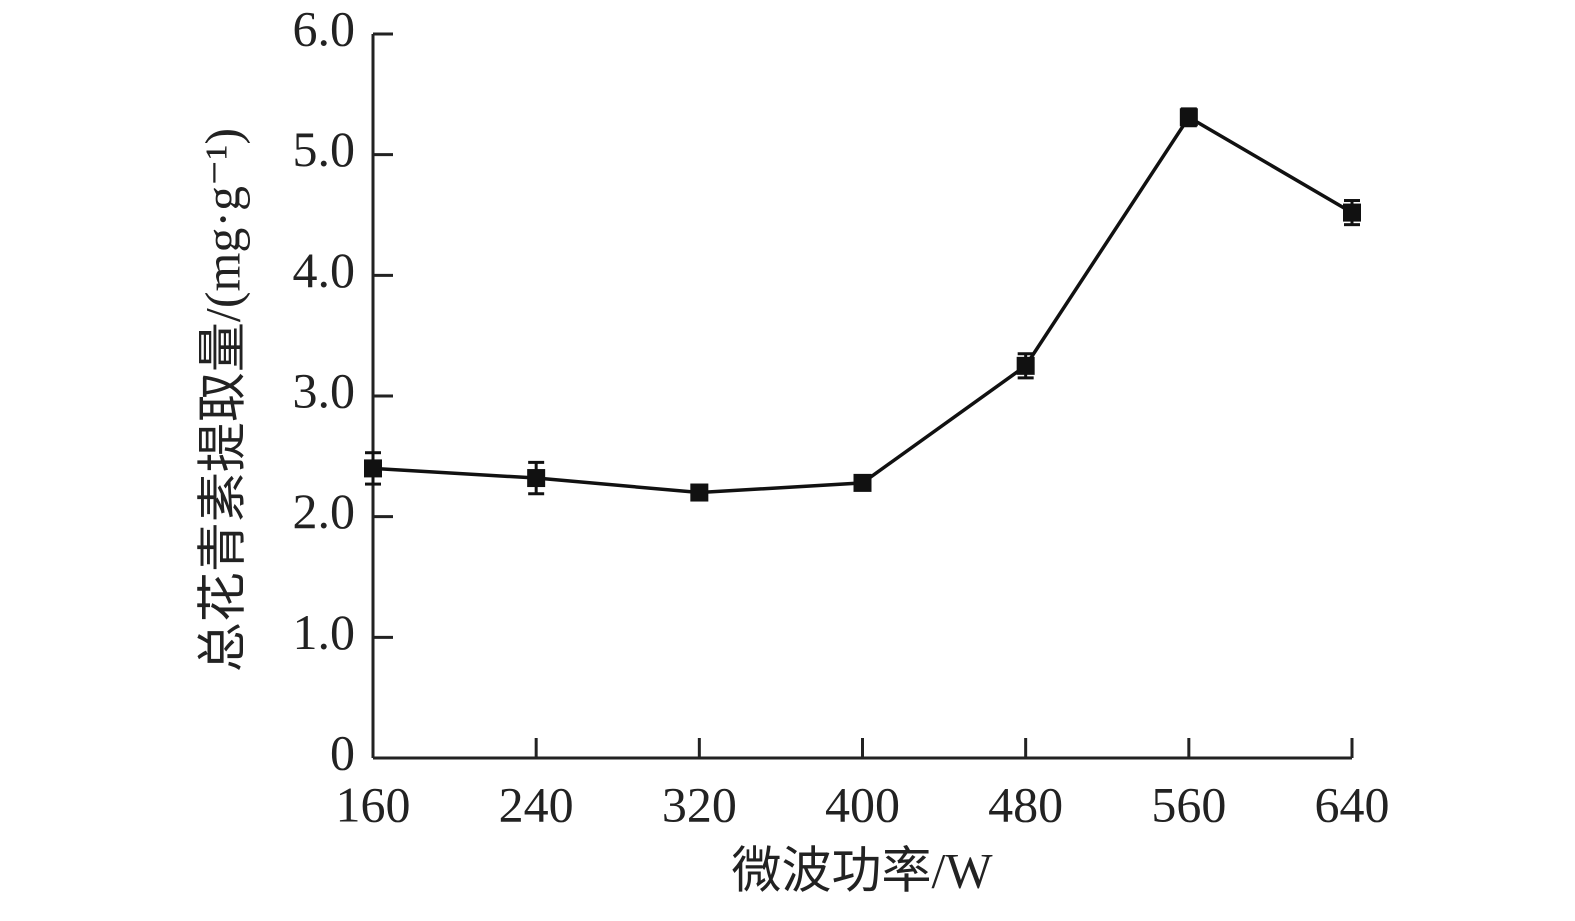  Describe the element at coordinates (1352, 804) in the screenshot. I see `x-tick-label: 640` at that location.